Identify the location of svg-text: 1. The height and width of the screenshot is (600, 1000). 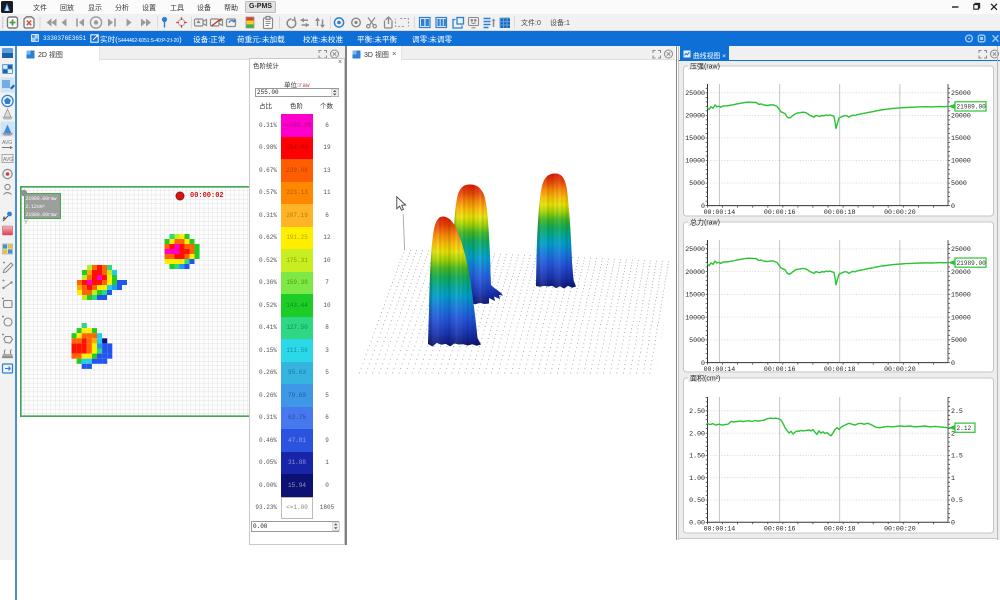
(953, 478).